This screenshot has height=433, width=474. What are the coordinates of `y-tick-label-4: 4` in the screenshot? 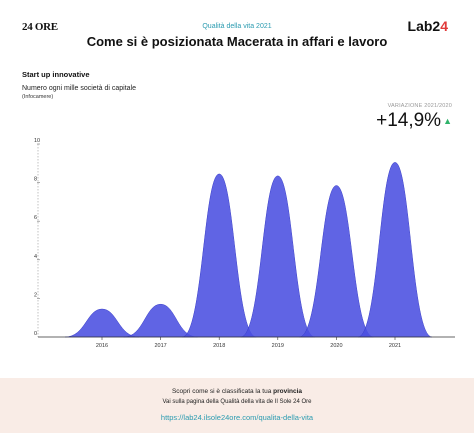 It's located at (35, 257).